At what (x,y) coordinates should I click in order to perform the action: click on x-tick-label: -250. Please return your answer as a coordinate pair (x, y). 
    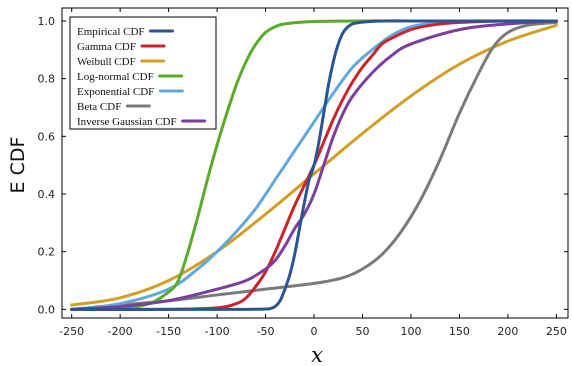
    Looking at the image, I should click on (71, 331).